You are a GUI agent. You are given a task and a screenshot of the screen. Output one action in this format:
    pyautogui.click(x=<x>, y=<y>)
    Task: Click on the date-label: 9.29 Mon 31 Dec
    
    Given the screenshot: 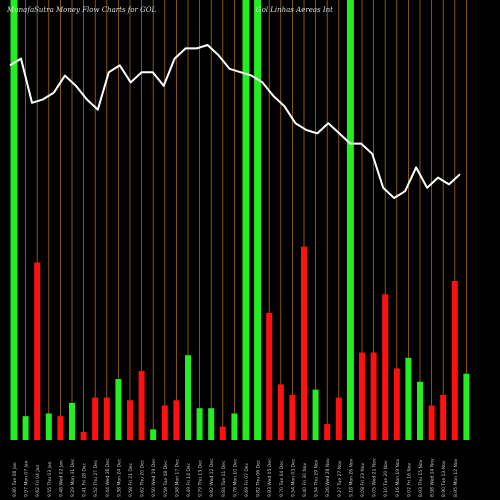 What is the action you would take?
    pyautogui.click(x=73, y=477)
    